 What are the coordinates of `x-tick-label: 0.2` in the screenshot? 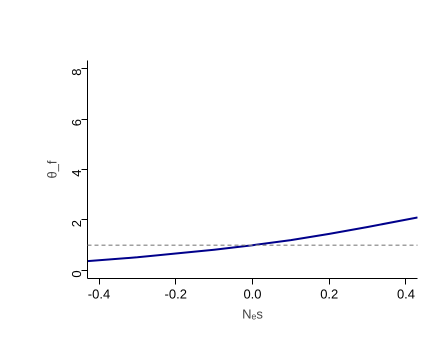 It's located at (329, 294).